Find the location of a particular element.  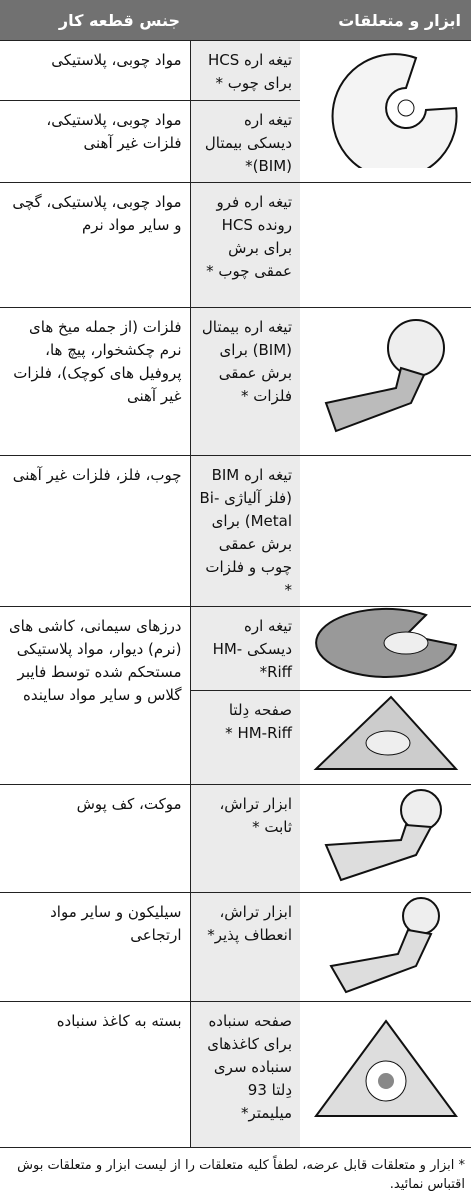

sanding-plate-icon is located at coordinates (385, 1068).